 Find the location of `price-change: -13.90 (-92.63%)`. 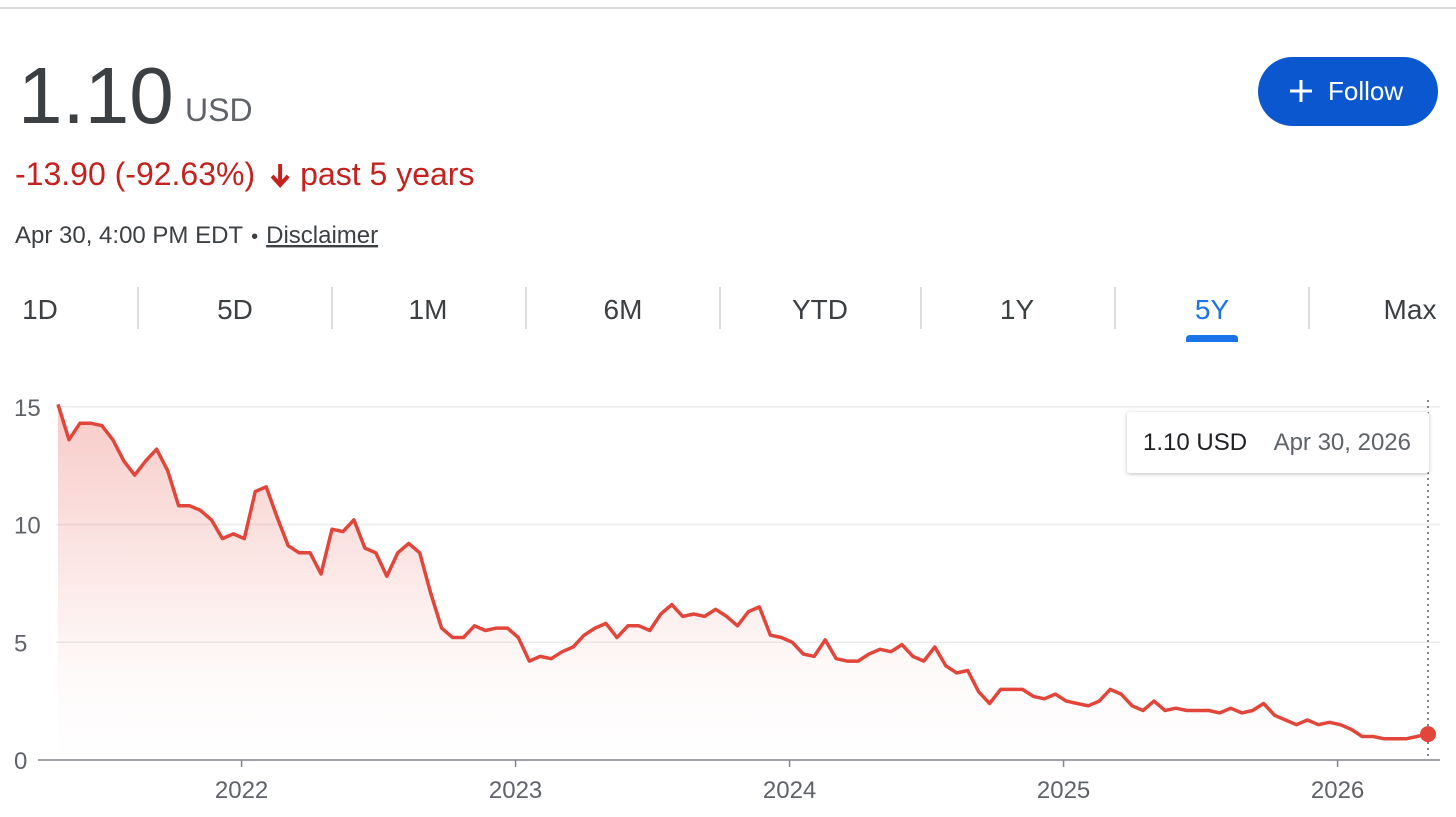

price-change: -13.90 (-92.63%) is located at coordinates (135, 174).